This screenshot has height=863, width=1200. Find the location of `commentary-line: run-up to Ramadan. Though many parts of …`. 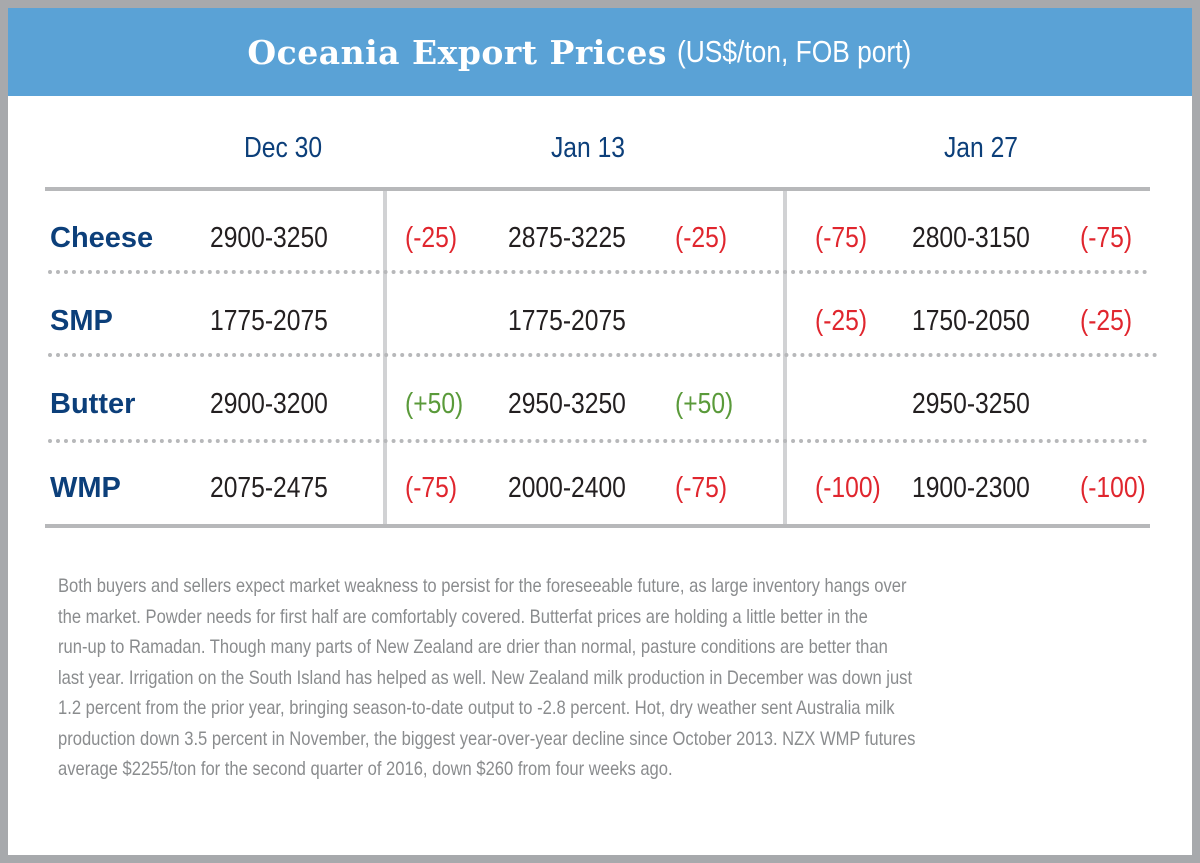

commentary-line: run-up to Ramadan. Though many parts of … is located at coordinates (473, 647).